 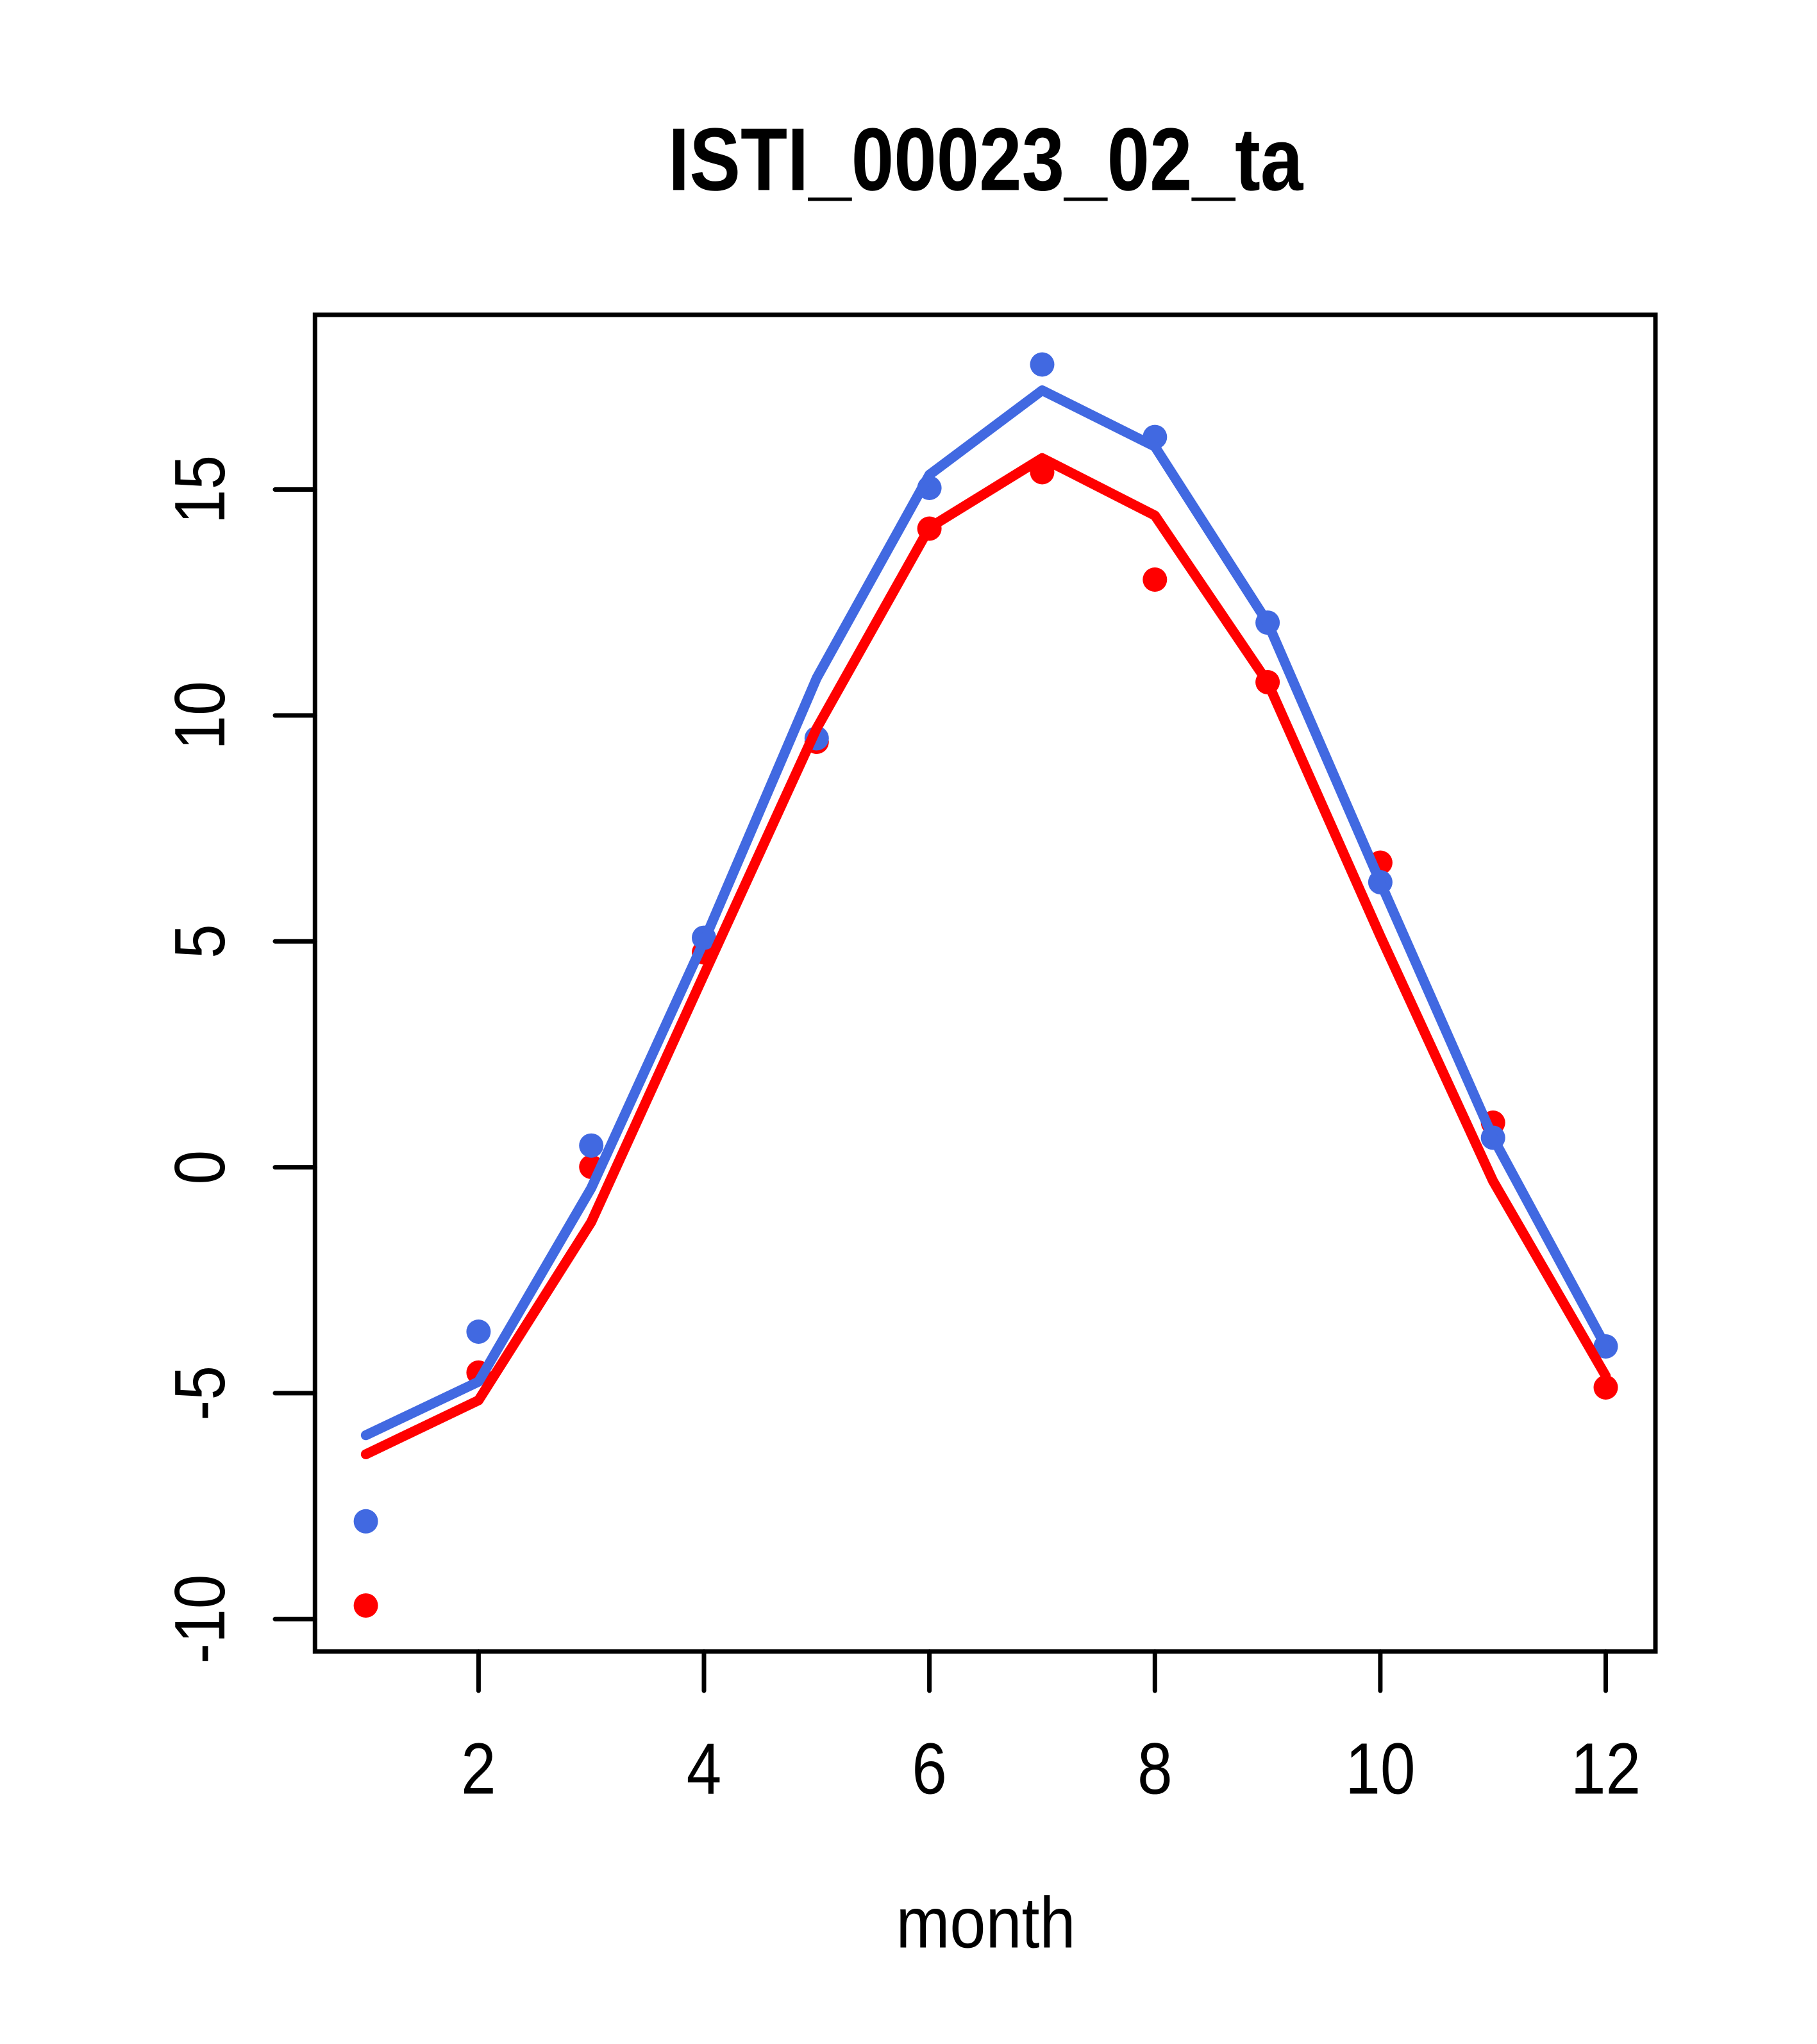 What do you see at coordinates (1606, 1769) in the screenshot?
I see `svg-text: 12` at bounding box center [1606, 1769].